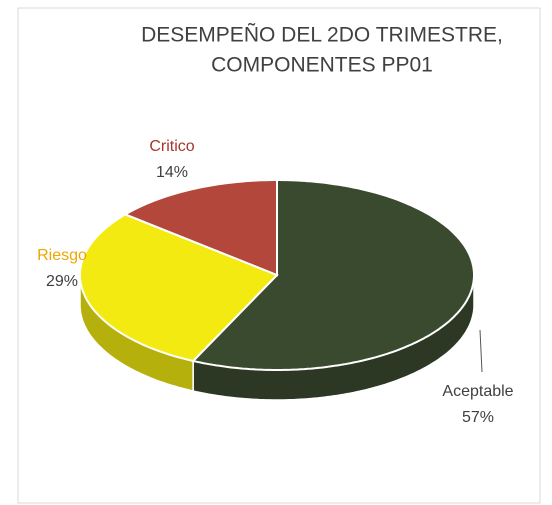  Describe the element at coordinates (172, 172) in the screenshot. I see `value-label: 14%` at that location.